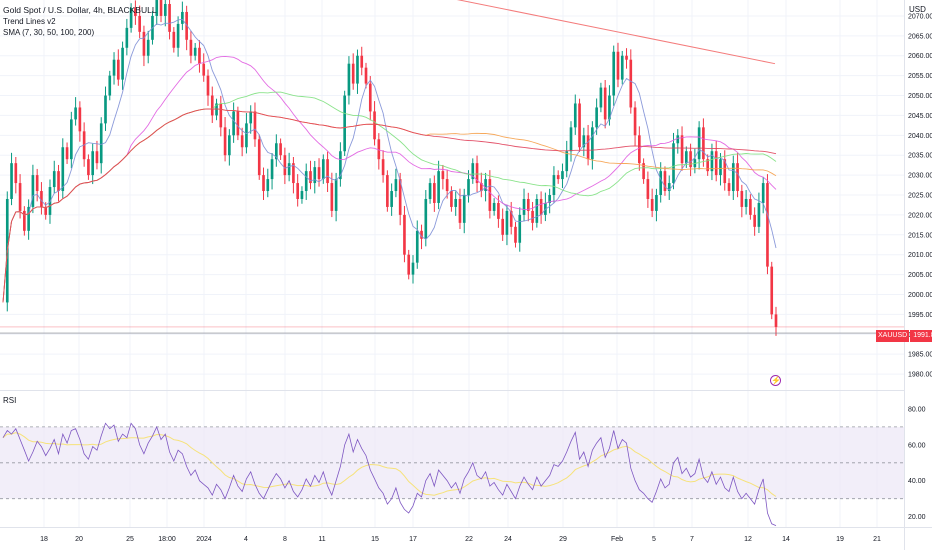 Image resolution: width=932 pixels, height=550 pixels. Describe the element at coordinates (10, 400) in the screenshot. I see `rsi-label: RSI` at that location.